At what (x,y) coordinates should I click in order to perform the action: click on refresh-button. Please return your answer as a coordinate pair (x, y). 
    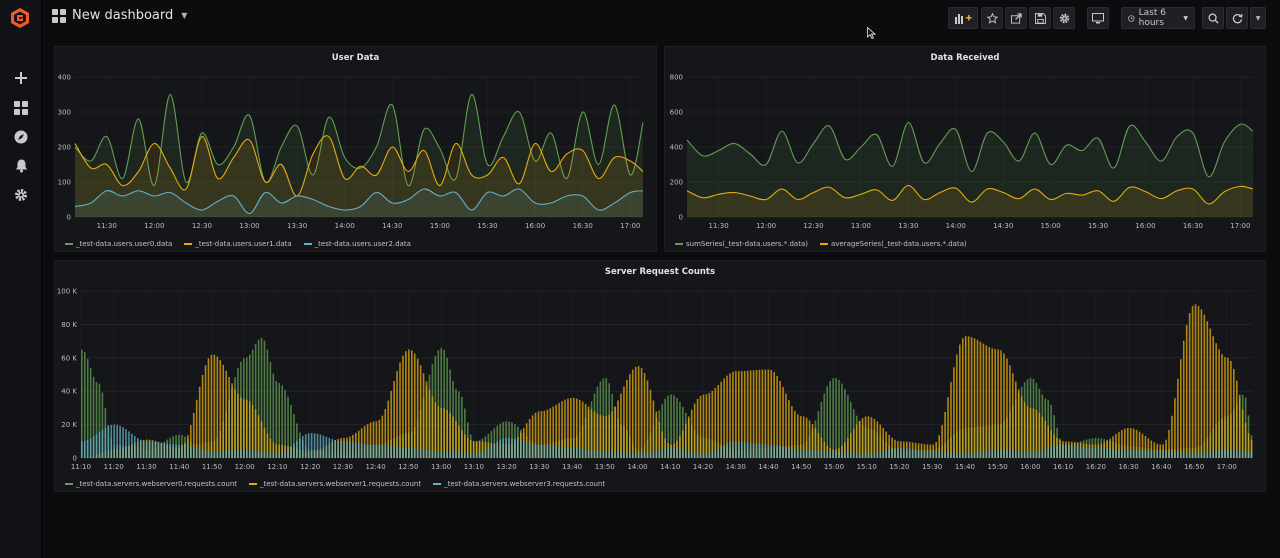
    Looking at the image, I should click on (1237, 18).